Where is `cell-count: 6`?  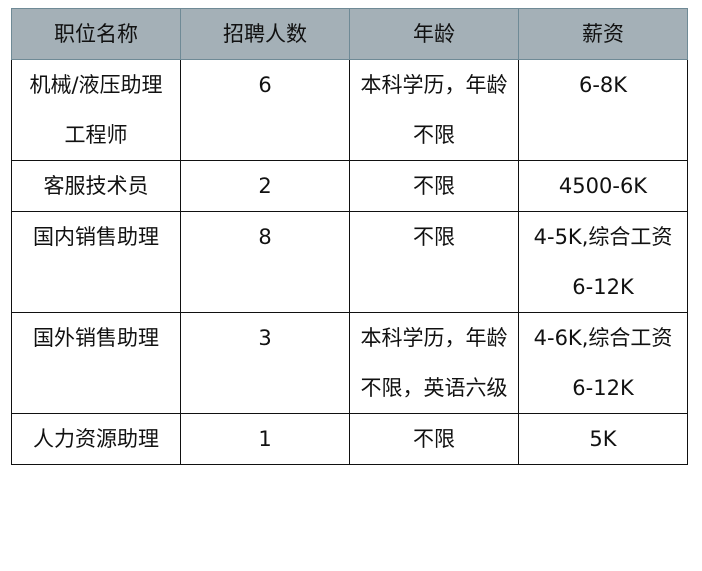
cell-count: 6 is located at coordinates (265, 110).